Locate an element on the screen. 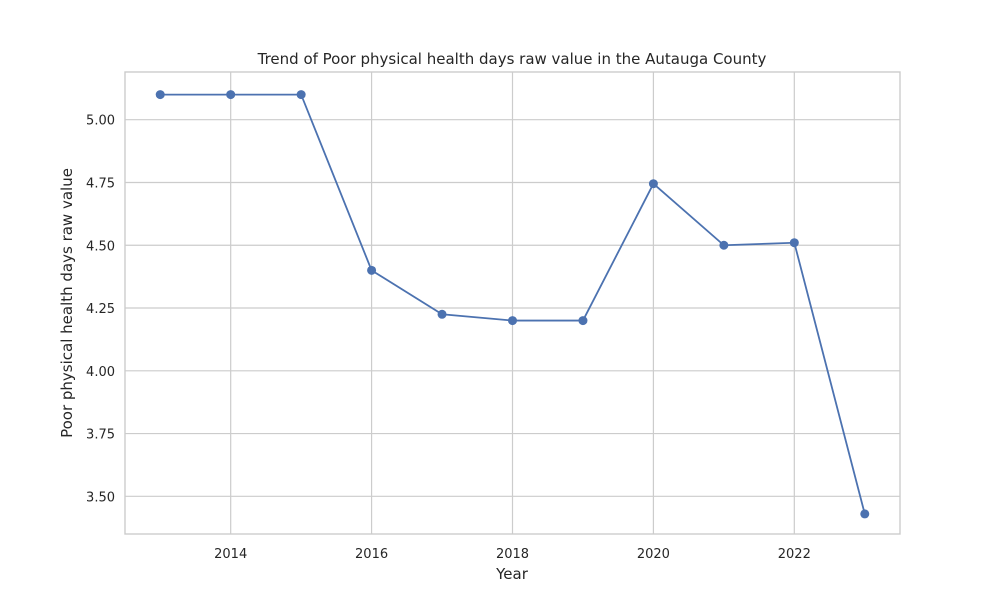 This screenshot has width=1000, height=600. y-tick-label: 4.75 is located at coordinates (100, 183).